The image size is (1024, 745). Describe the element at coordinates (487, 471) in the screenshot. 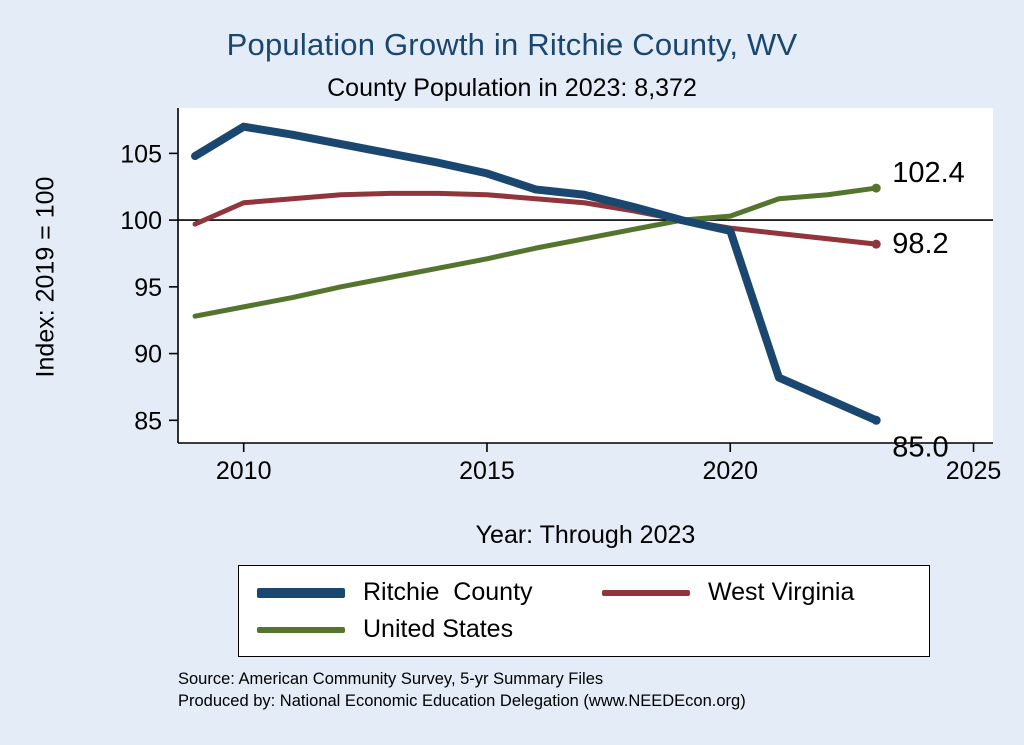

I see `x-tick-label: 2015` at that location.